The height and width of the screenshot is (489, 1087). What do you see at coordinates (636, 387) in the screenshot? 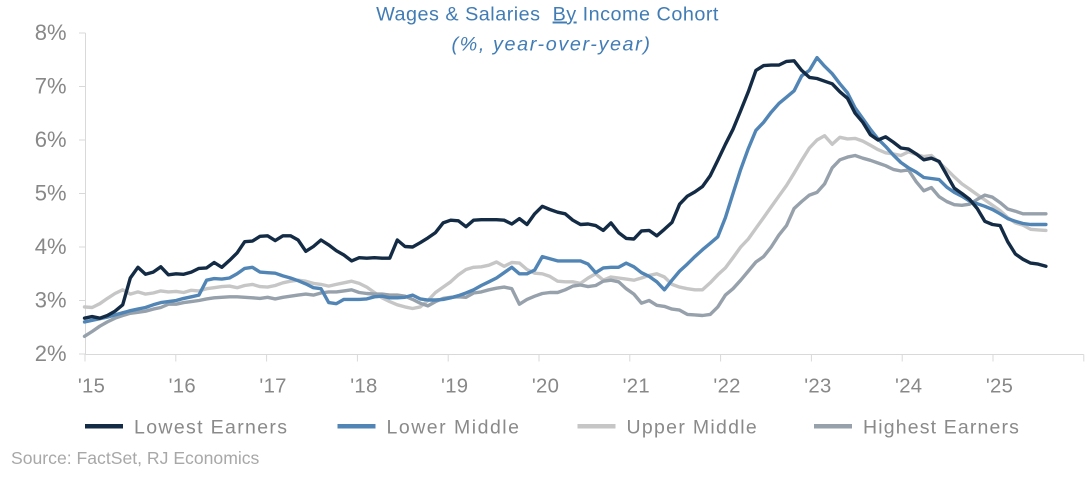
I see `svg-text: '21` at bounding box center [636, 387].